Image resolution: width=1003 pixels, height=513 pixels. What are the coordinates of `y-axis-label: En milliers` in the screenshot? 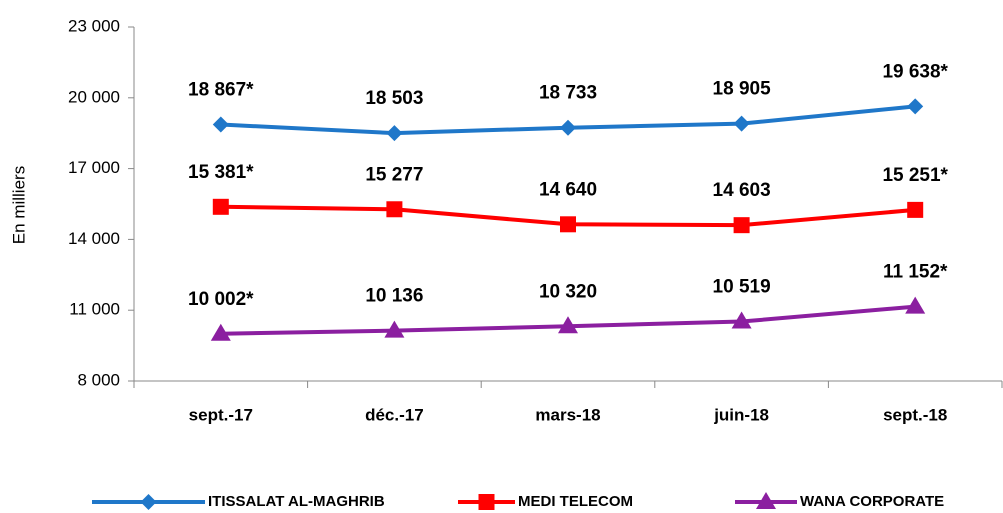 It's located at (18, 205).